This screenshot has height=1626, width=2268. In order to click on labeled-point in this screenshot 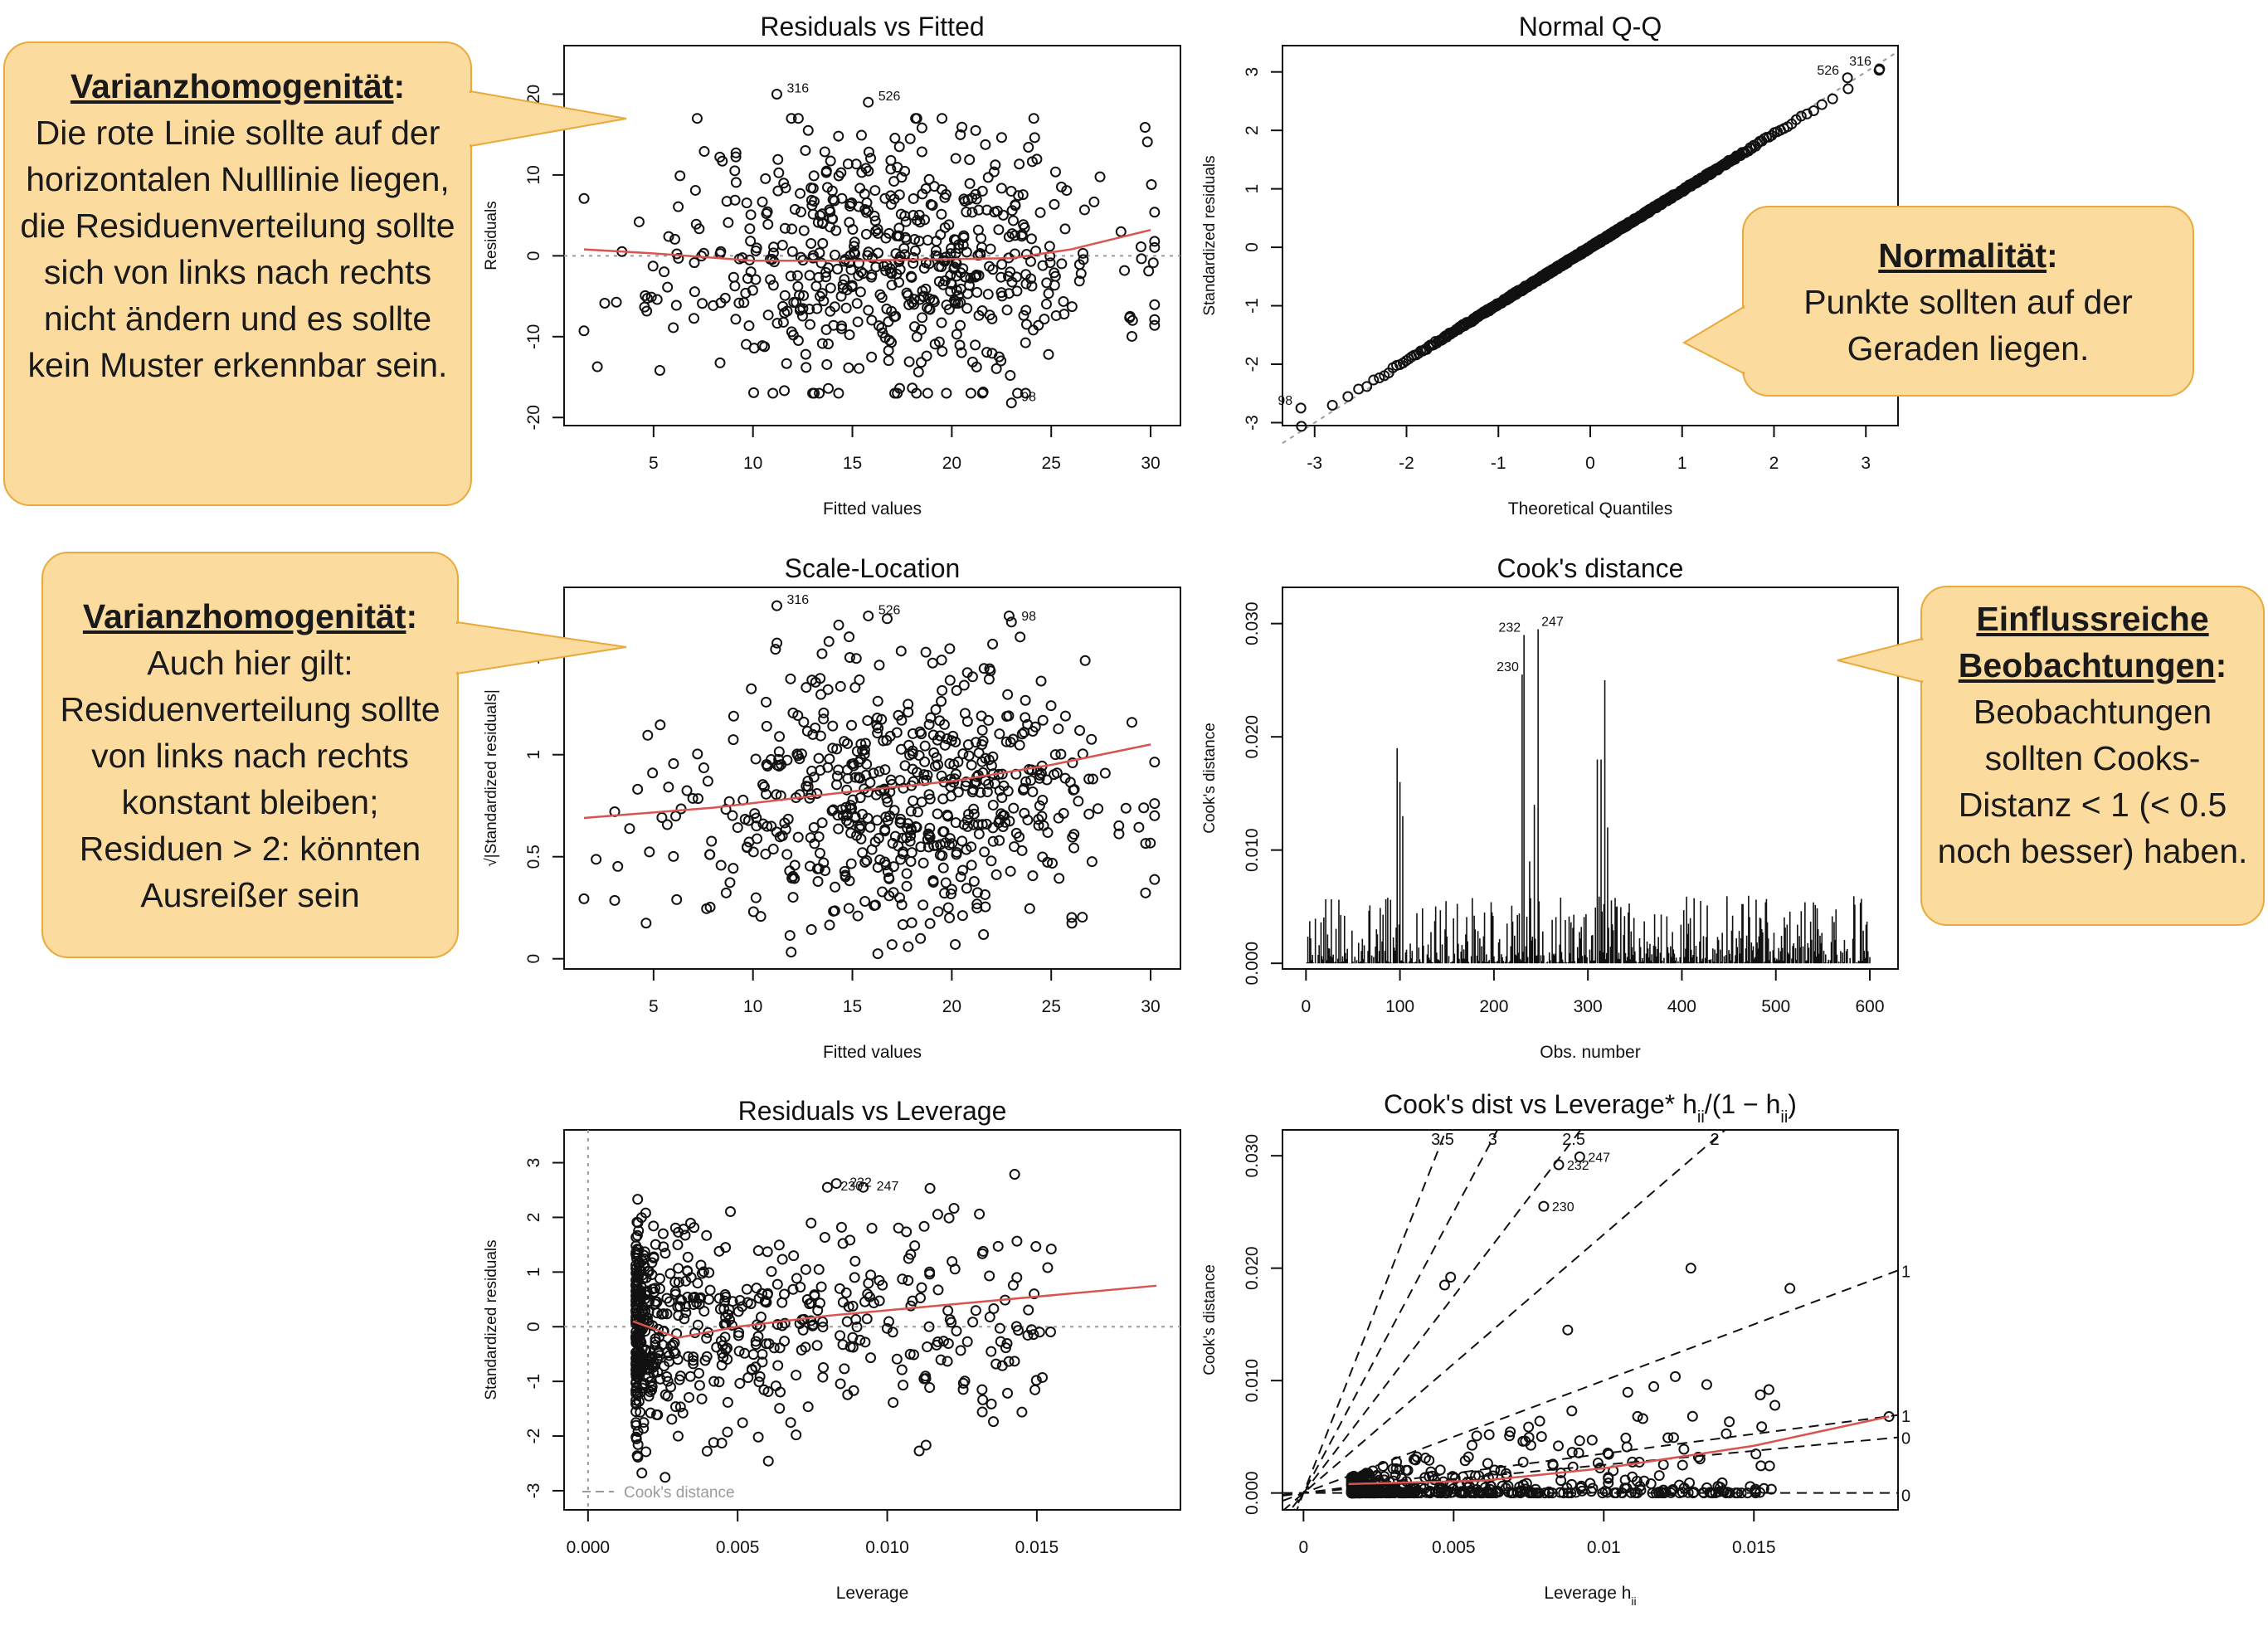, I will do `click(1544, 1206)`.